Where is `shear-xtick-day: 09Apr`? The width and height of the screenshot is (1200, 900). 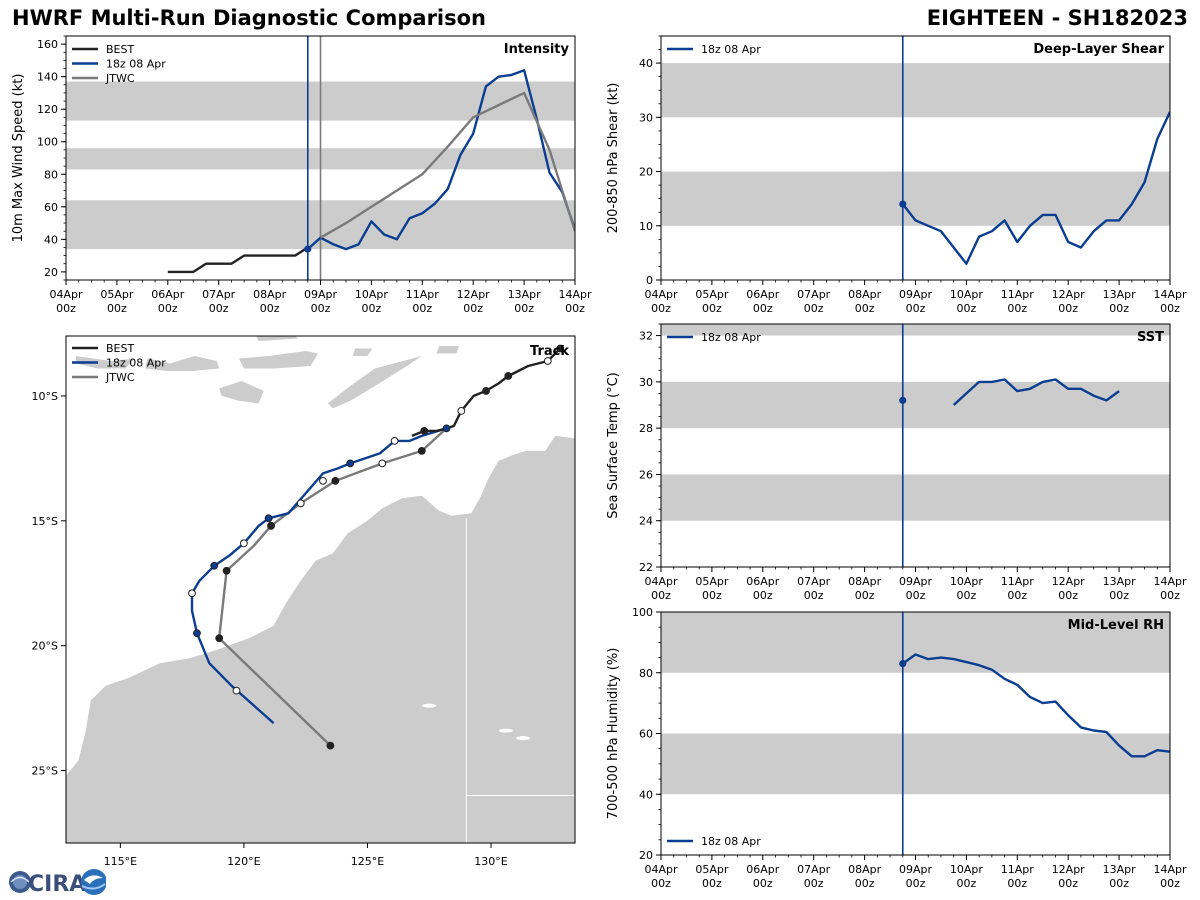 shear-xtick-day: 09Apr is located at coordinates (916, 294).